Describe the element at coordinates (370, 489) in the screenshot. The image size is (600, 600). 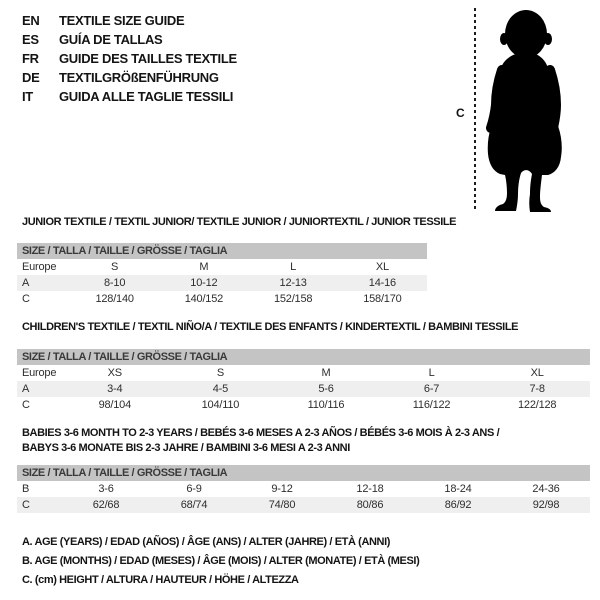
I see `table-cell: 12-18` at that location.